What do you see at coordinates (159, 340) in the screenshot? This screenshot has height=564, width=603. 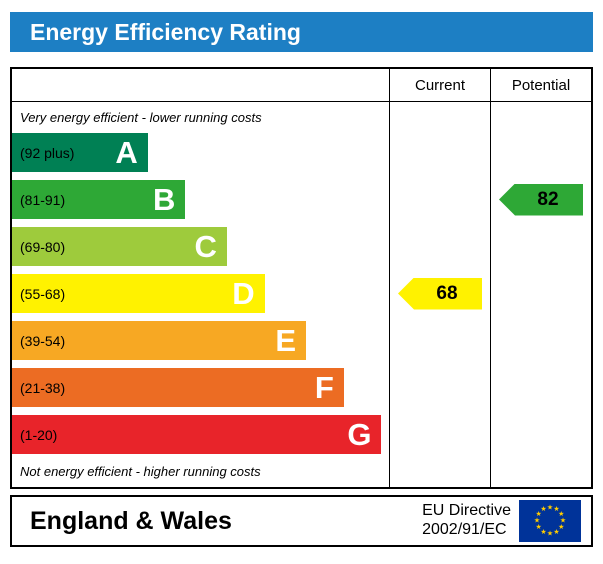 I see `band-e-bar: (39-54) E` at bounding box center [159, 340].